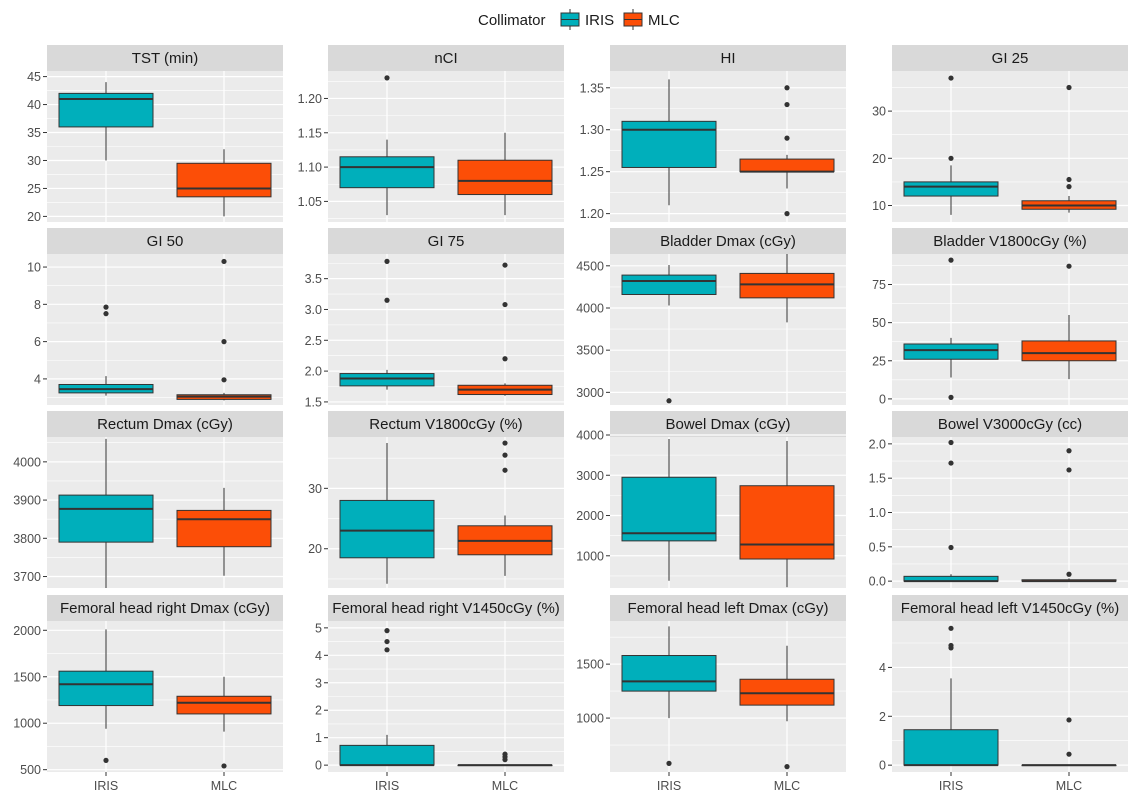 The width and height of the screenshot is (1134, 805). I want to click on y-tick-label: 3800, so click(27, 539).